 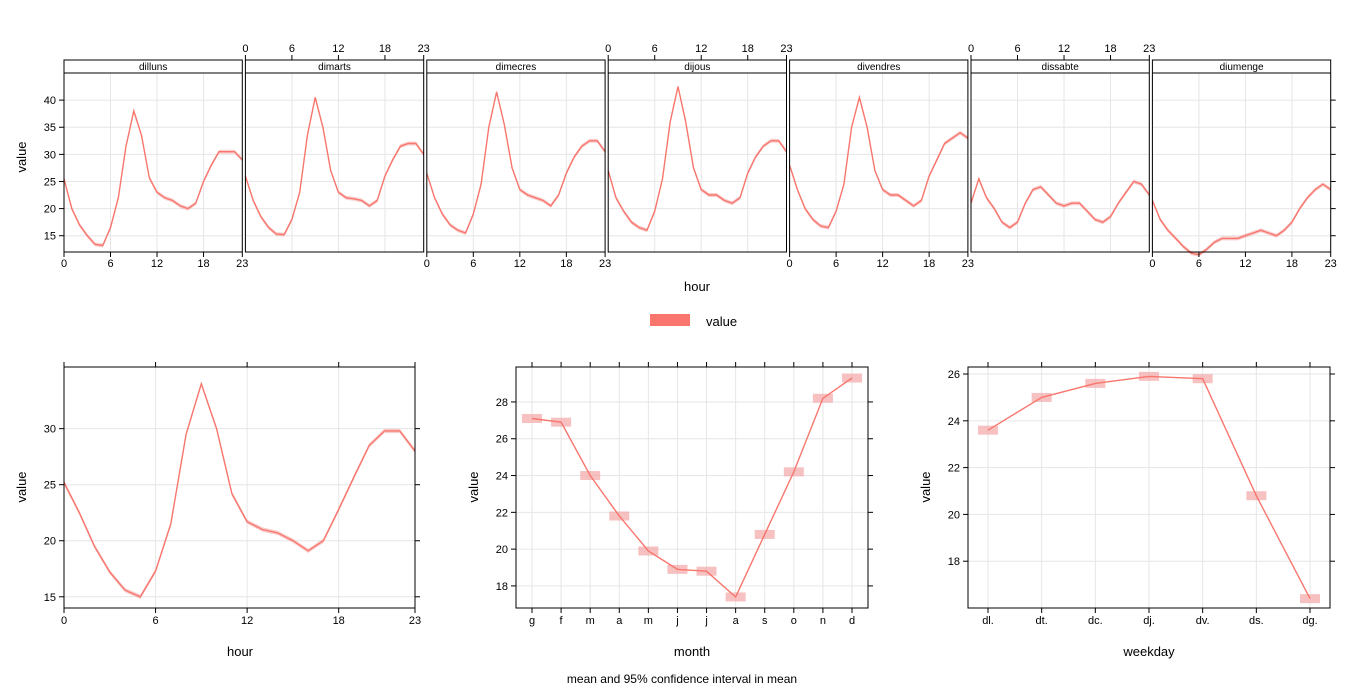 I want to click on y-tick-label: 20, so click(x=50, y=210).